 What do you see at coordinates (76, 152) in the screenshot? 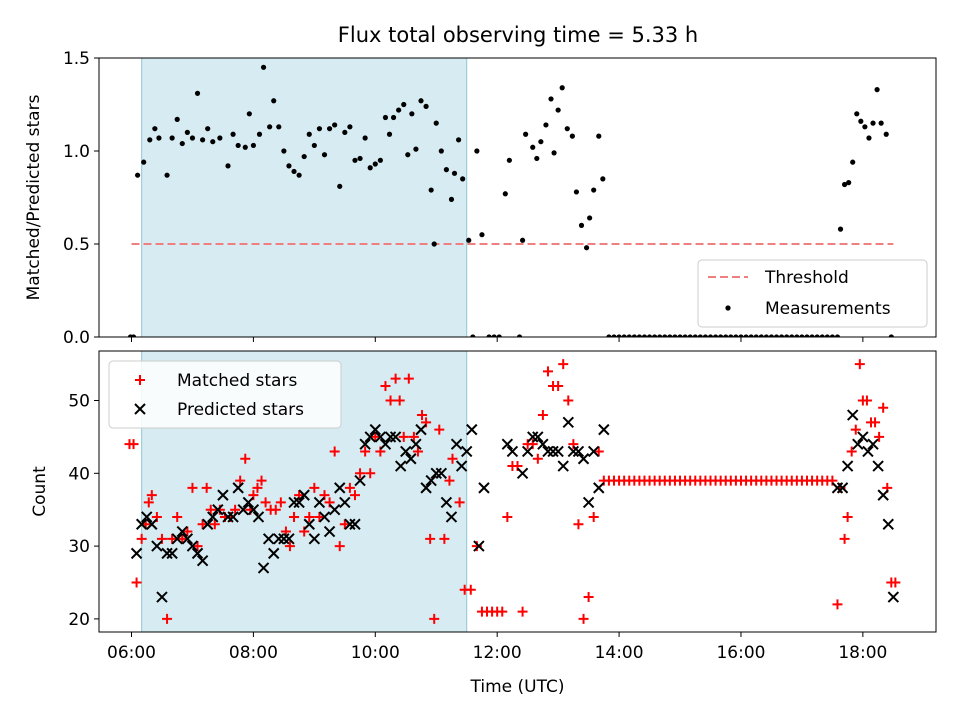
I see `y-tick-label: 1.0` at bounding box center [76, 152].